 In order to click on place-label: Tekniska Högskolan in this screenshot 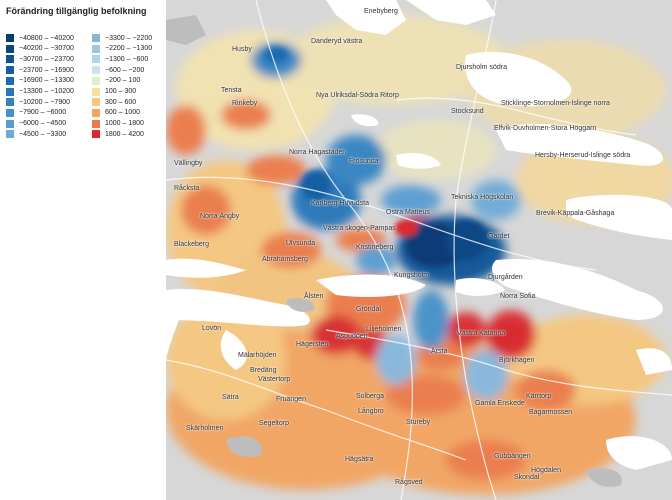, I will do `click(482, 197)`.